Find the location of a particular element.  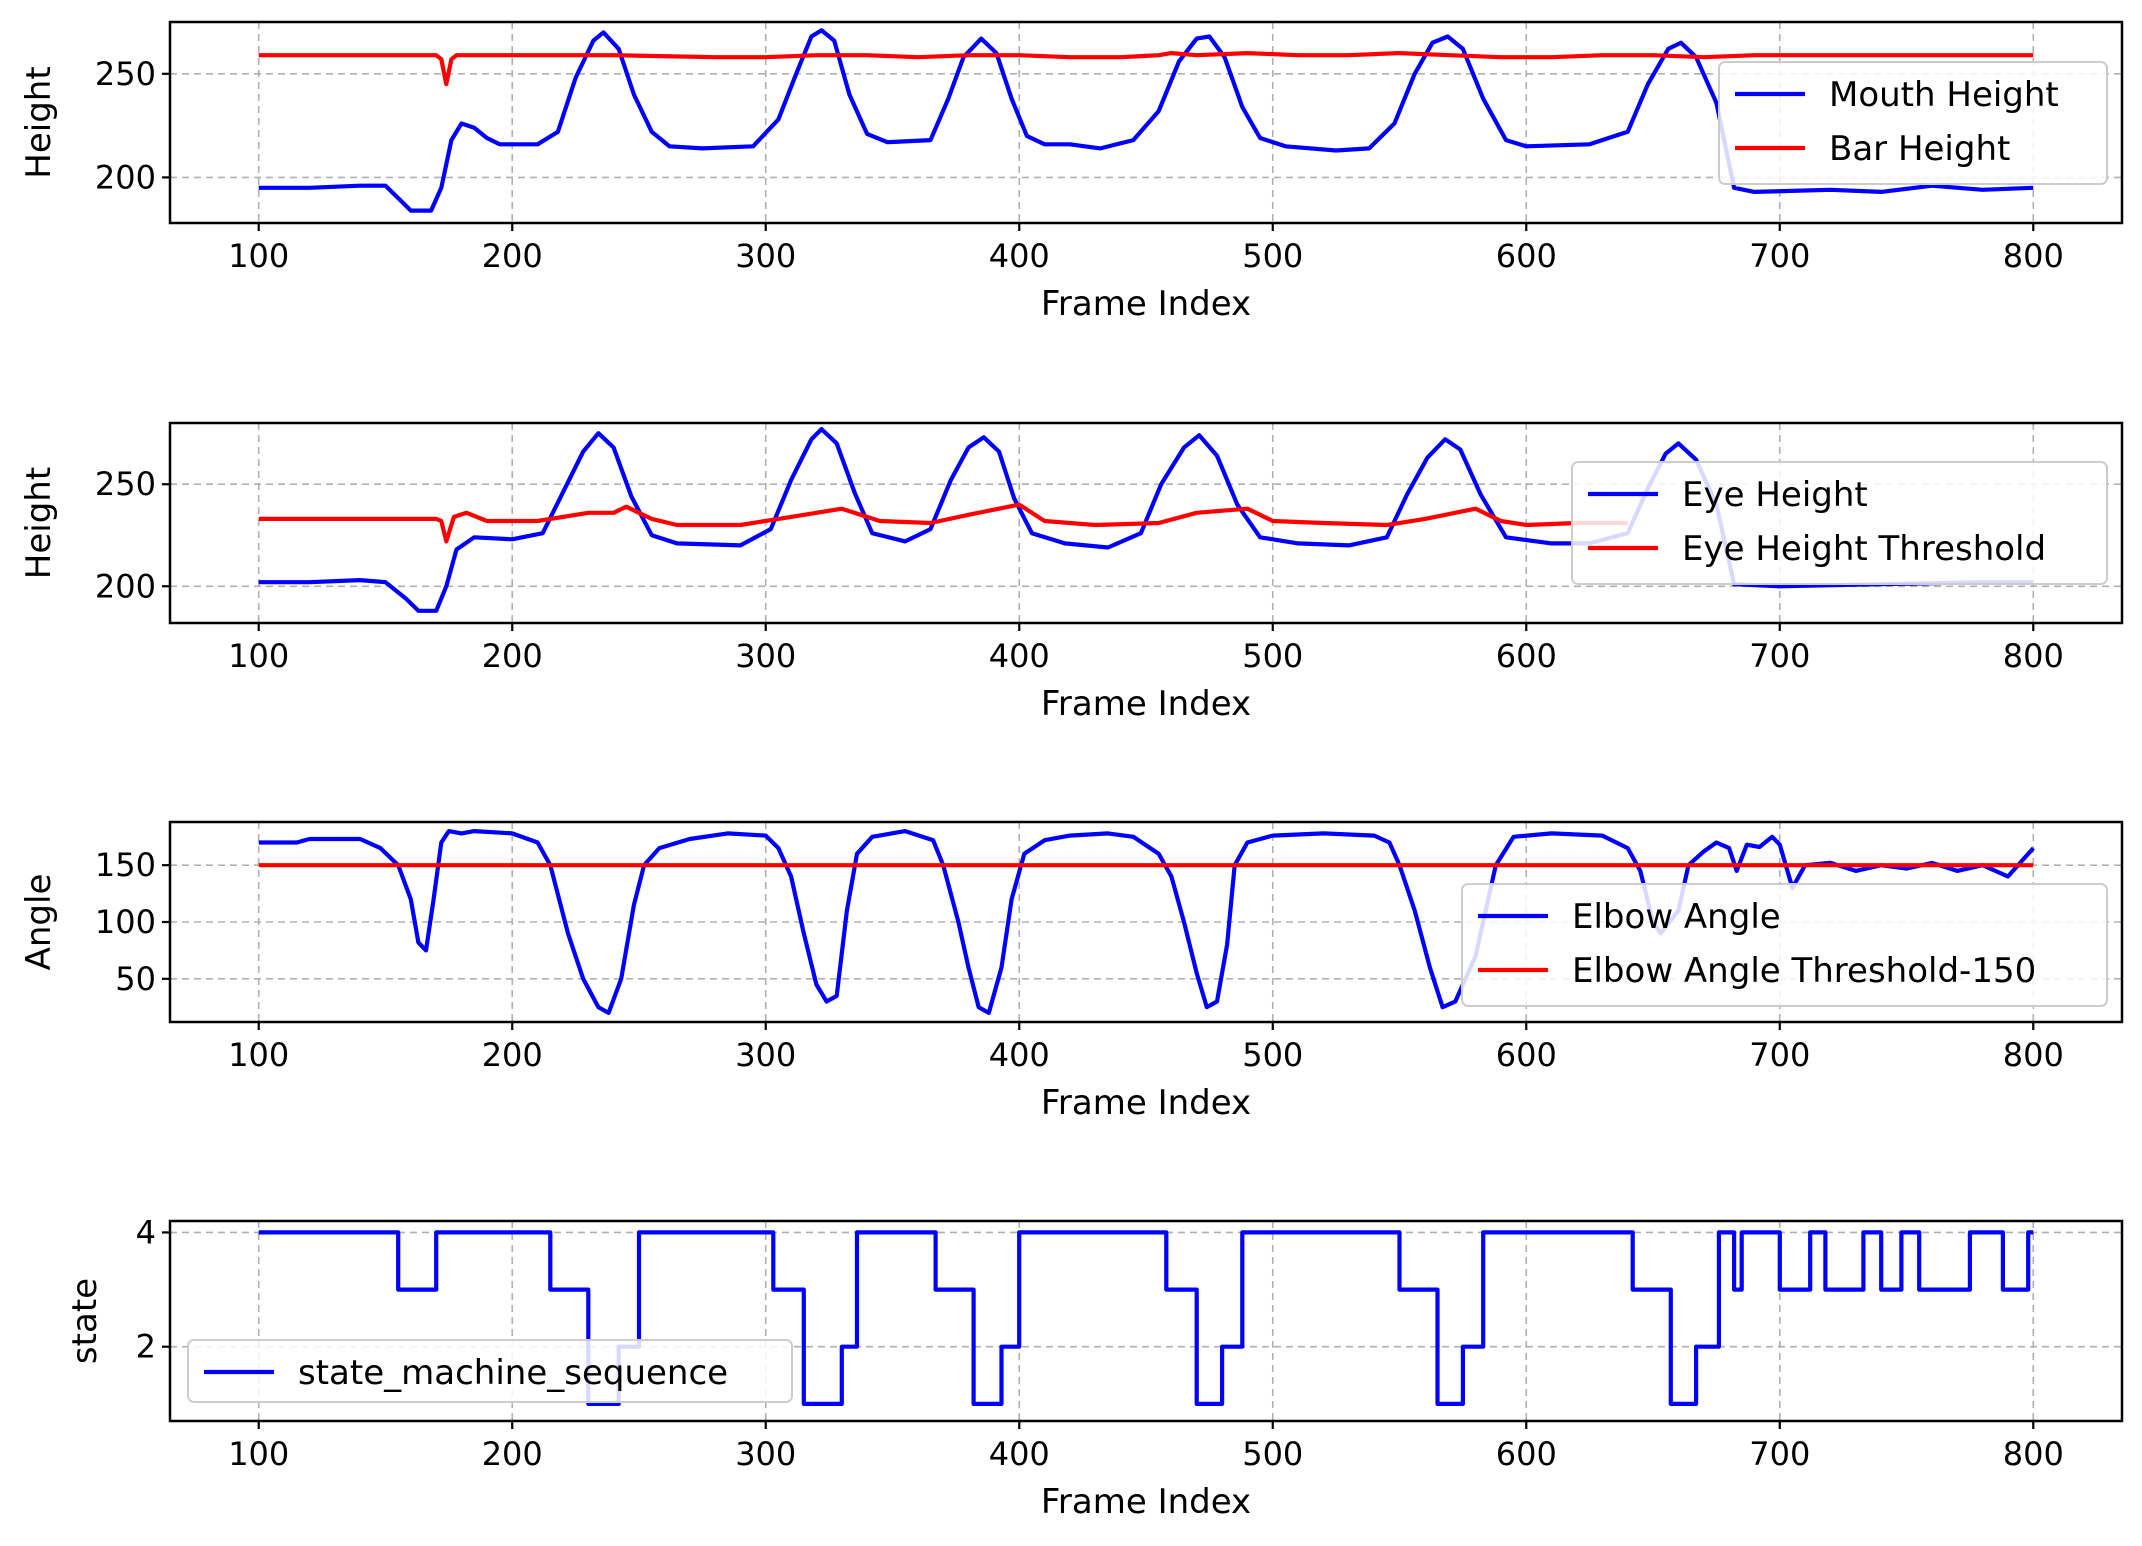

legend-label: Eye Height is located at coordinates (1775, 495).